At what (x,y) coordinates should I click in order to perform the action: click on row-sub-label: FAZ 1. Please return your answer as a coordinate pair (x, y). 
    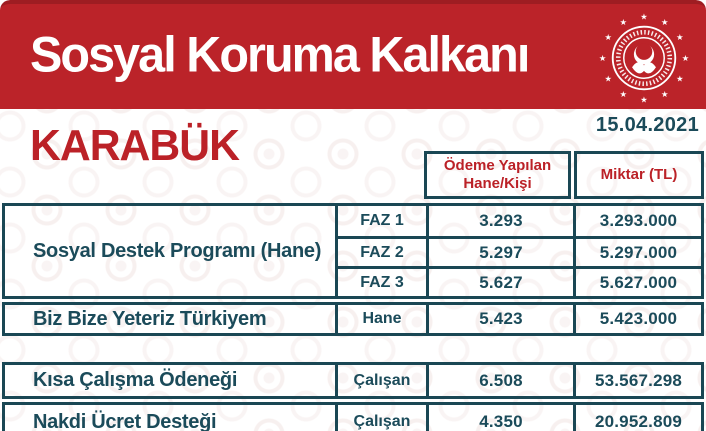
    Looking at the image, I should click on (380, 221).